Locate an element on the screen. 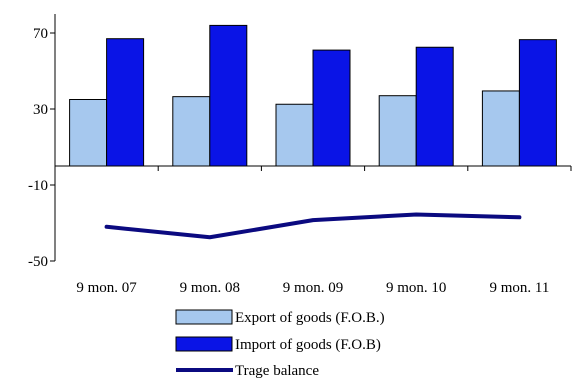  legend-item-3: Trage balance is located at coordinates (247, 371).